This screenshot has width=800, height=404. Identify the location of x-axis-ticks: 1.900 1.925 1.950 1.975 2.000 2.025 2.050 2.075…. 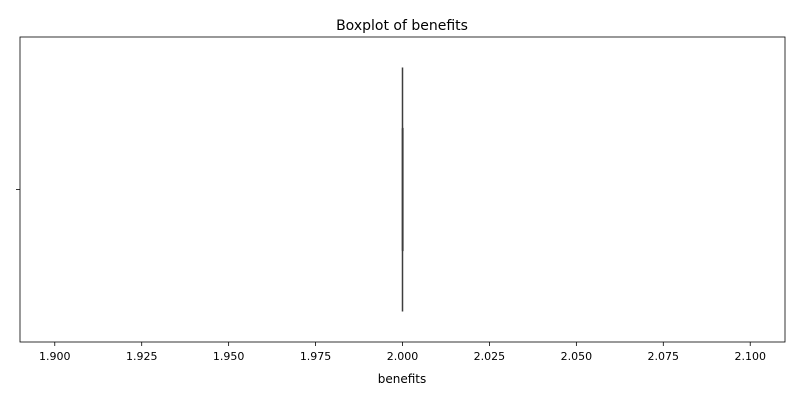
(402, 352).